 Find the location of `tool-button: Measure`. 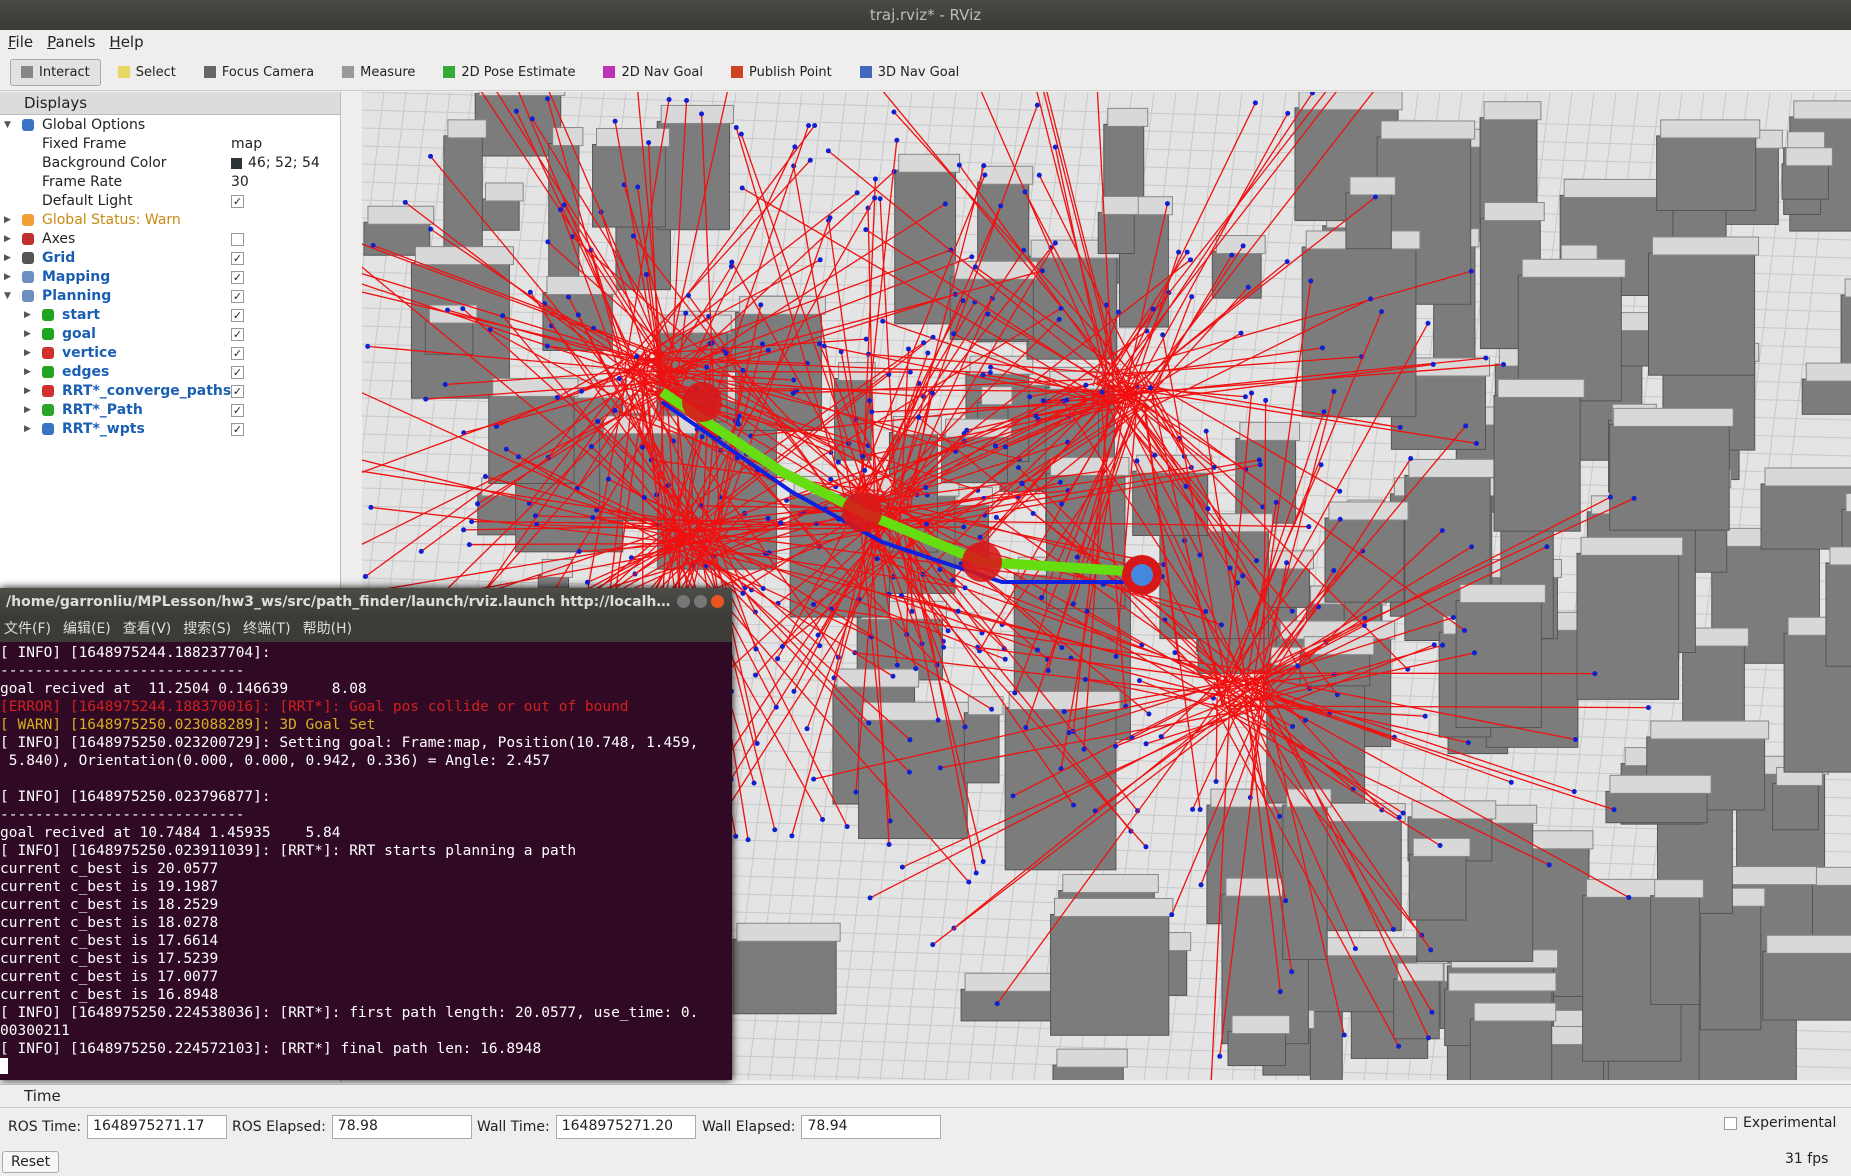

tool-button: Measure is located at coordinates (378, 72).